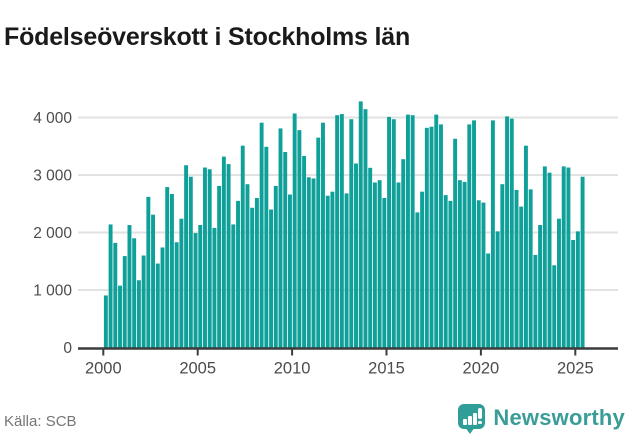 The width and height of the screenshot is (631, 439). Describe the element at coordinates (52, 233) in the screenshot. I see `y-axis-tick-label: 2 000` at that location.